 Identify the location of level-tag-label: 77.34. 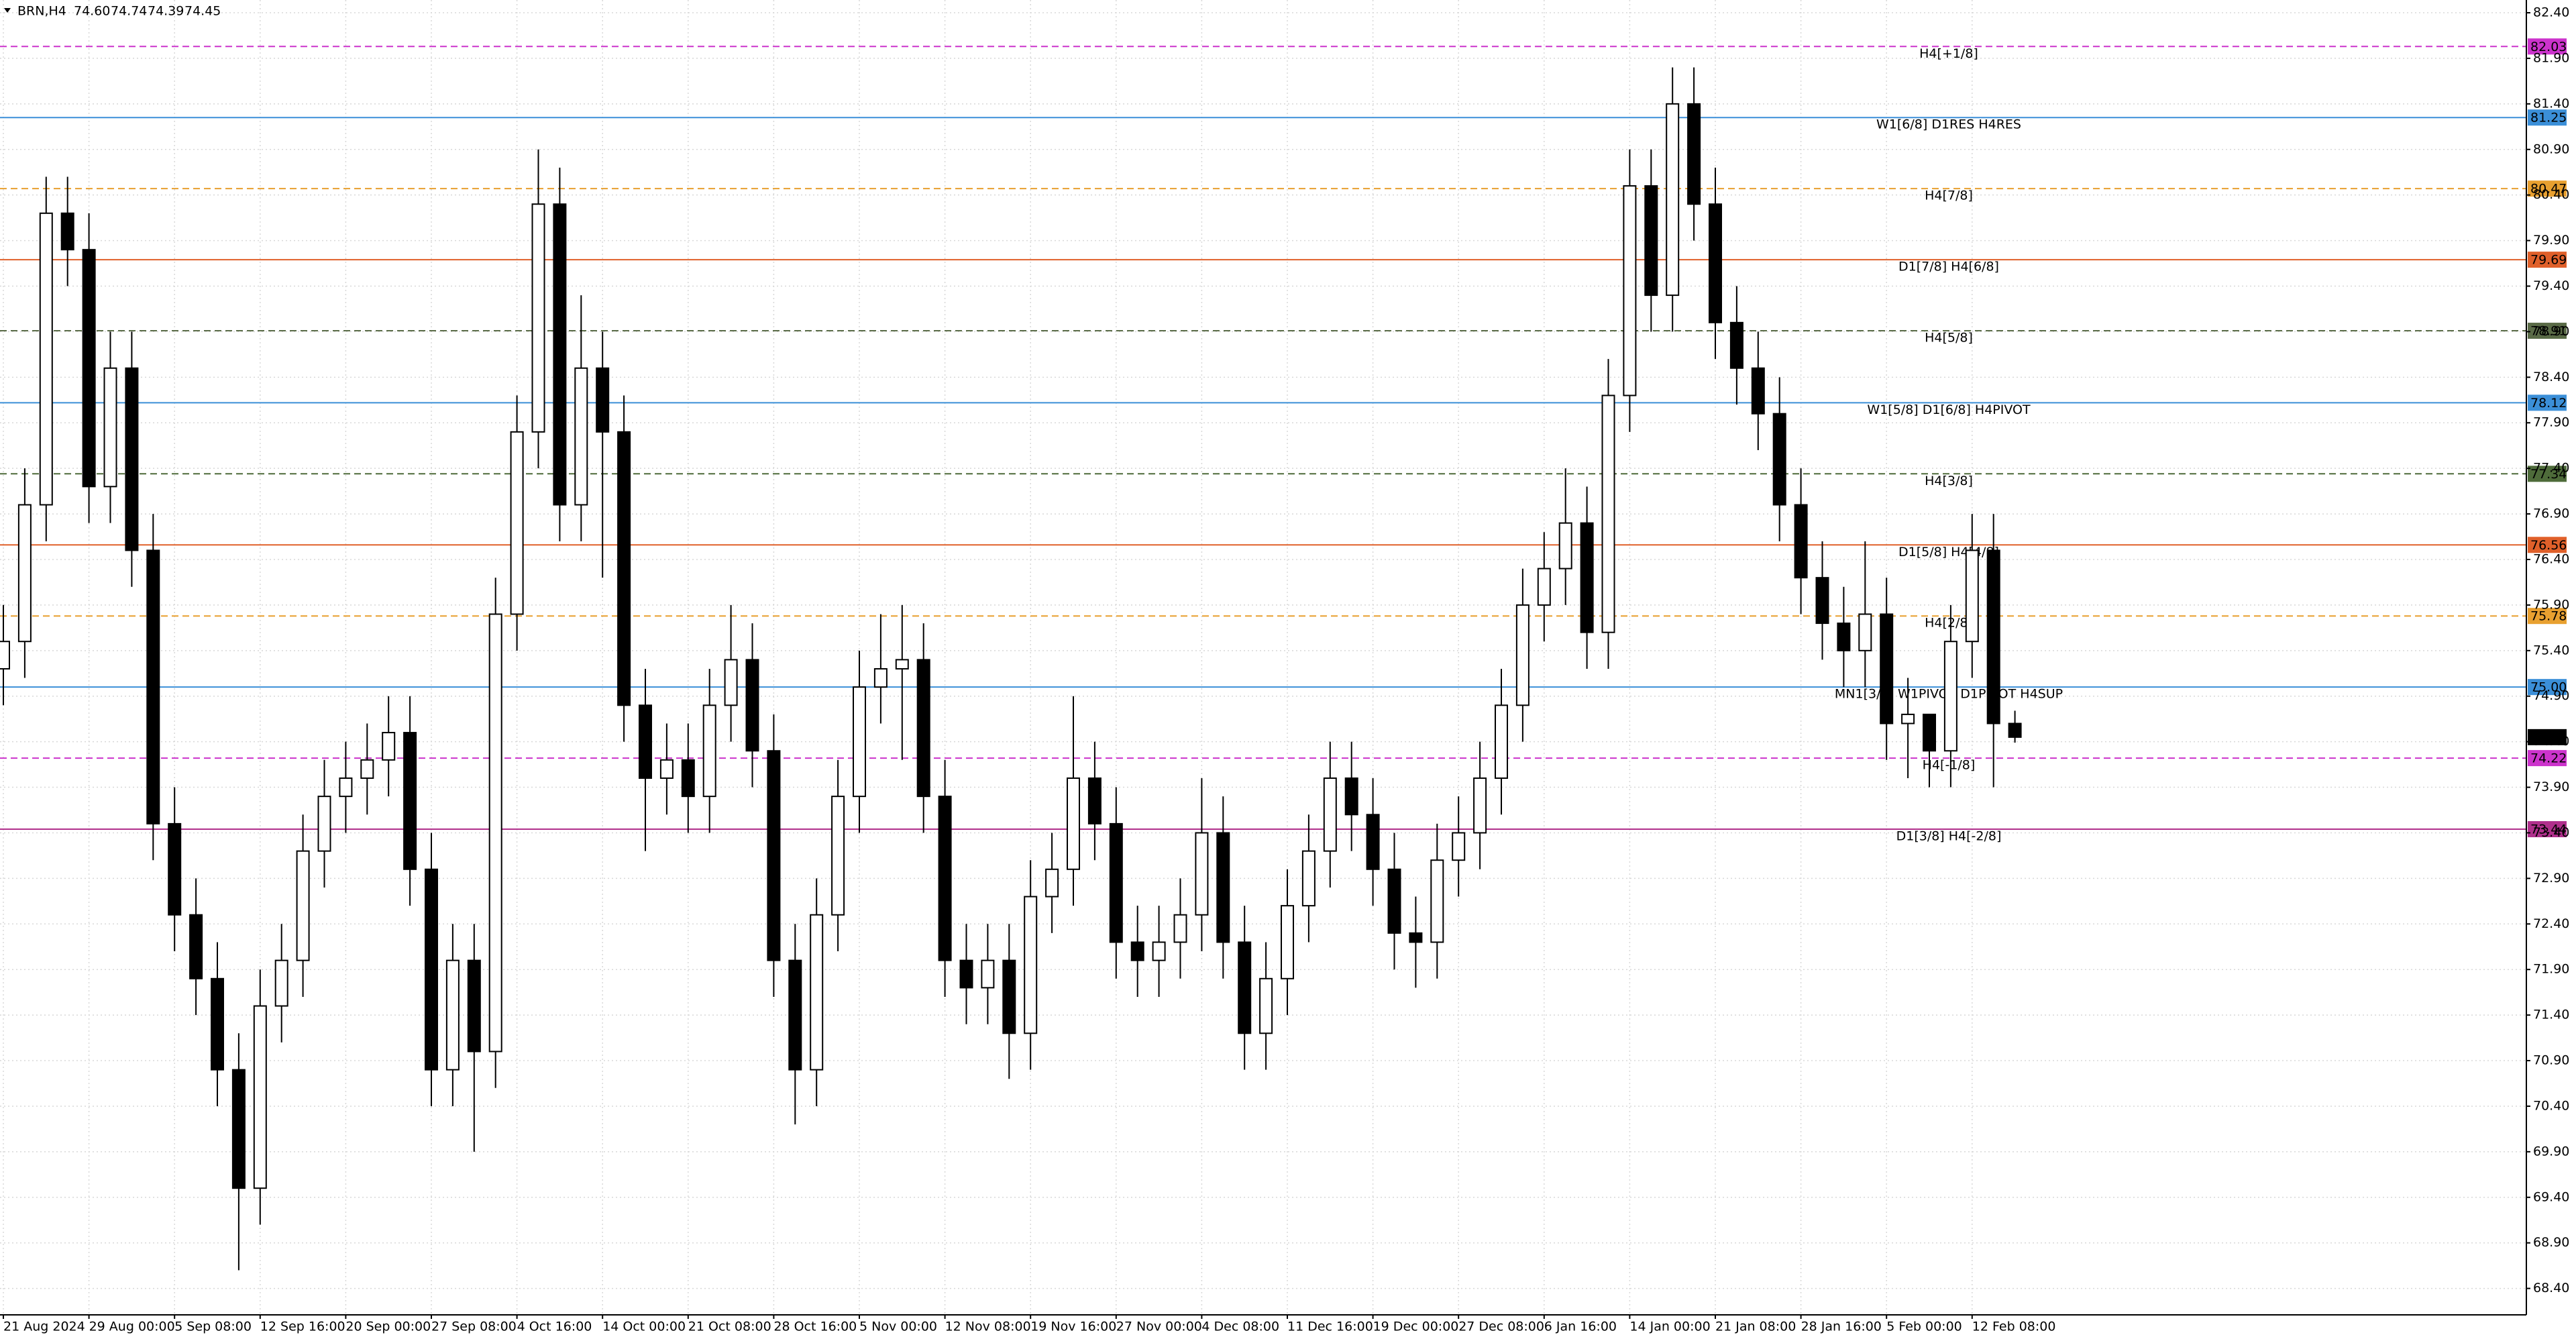
(2548, 474).